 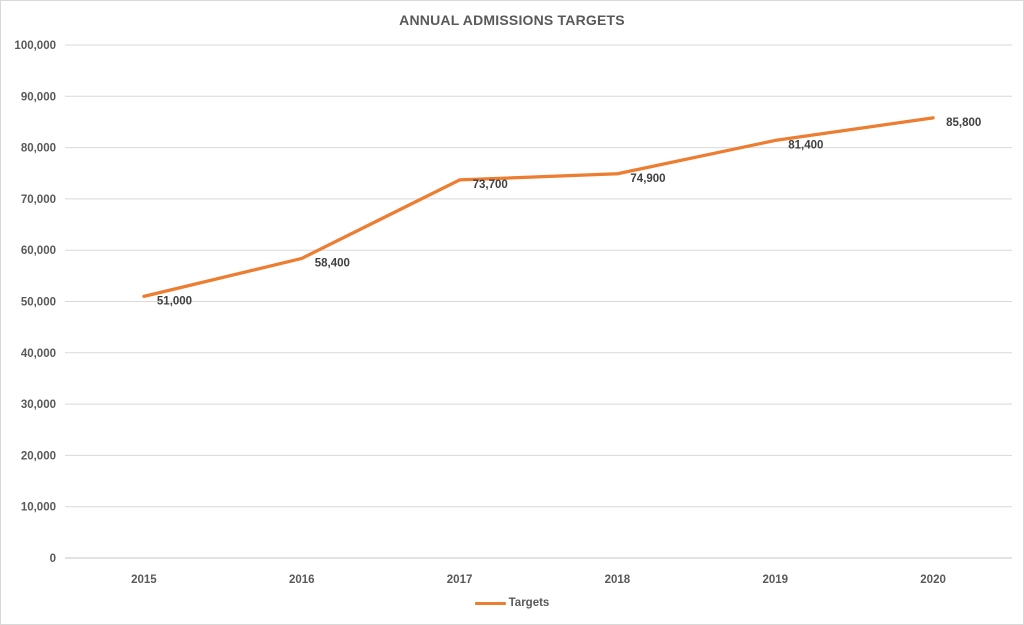 I want to click on legend: Targets, so click(x=512, y=603).